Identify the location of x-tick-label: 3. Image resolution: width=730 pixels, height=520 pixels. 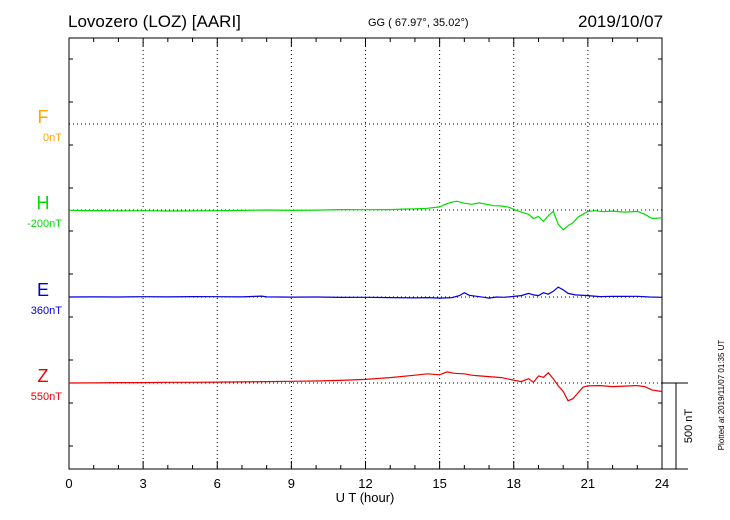
(143, 483).